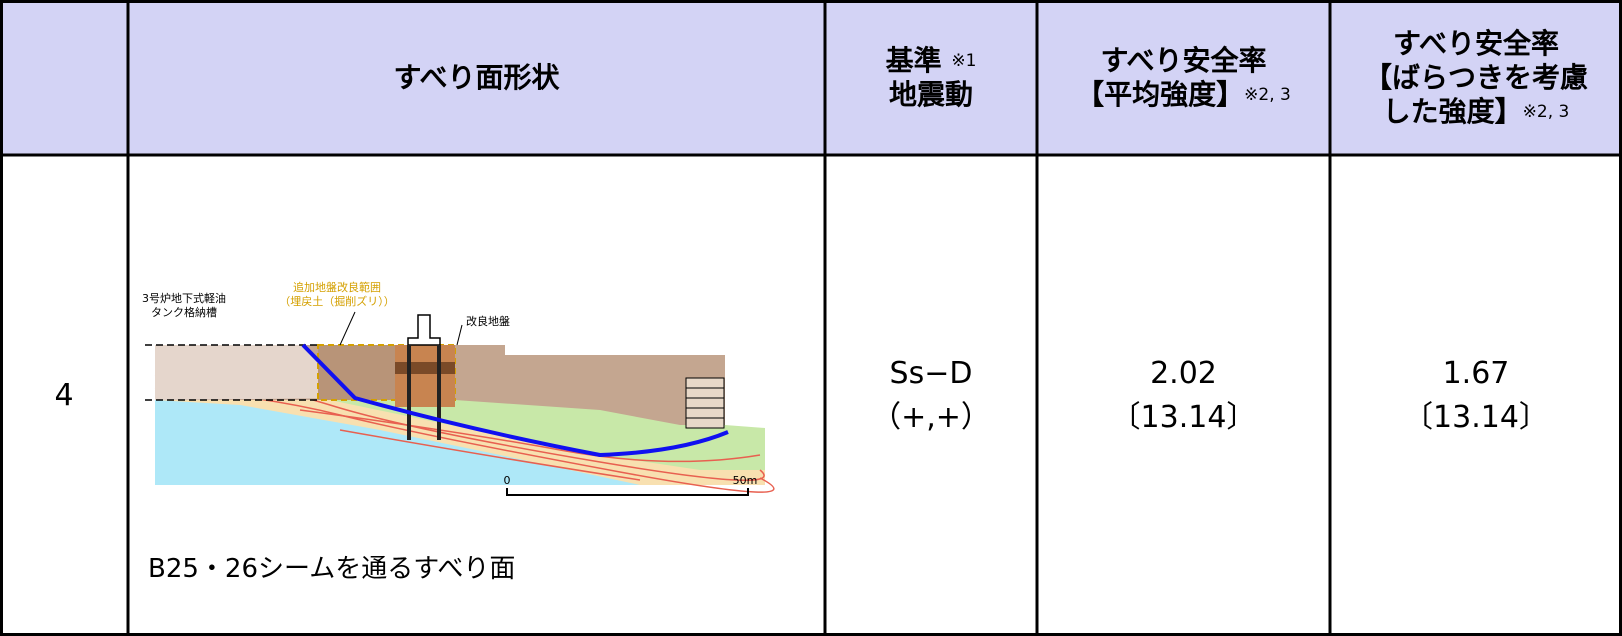 This screenshot has height=636, width=1622. What do you see at coordinates (1160, 94) in the screenshot?
I see `header-text: 【平均強度】` at bounding box center [1160, 94].